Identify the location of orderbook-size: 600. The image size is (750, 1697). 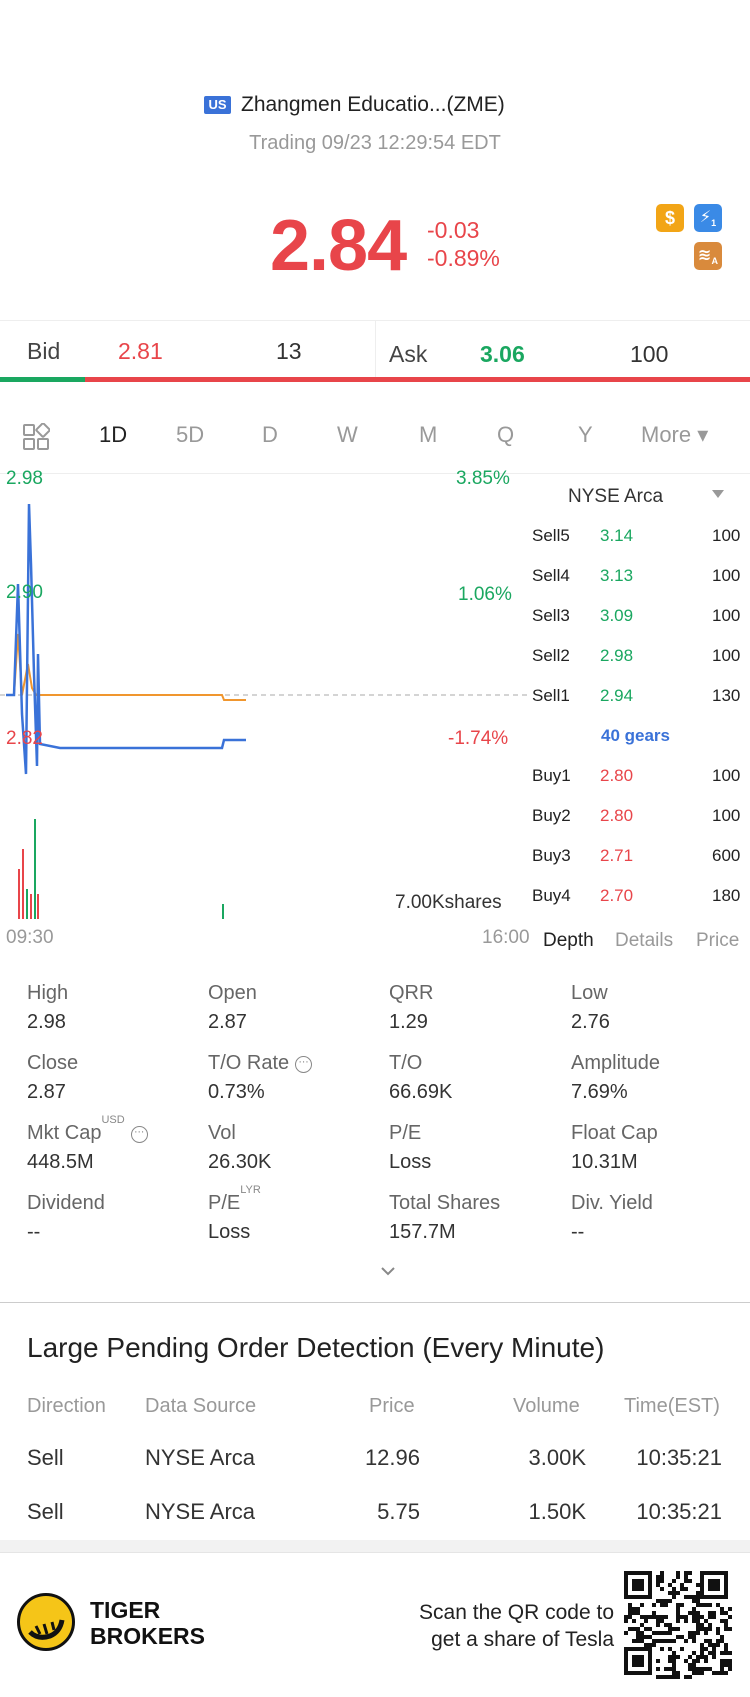
(726, 855).